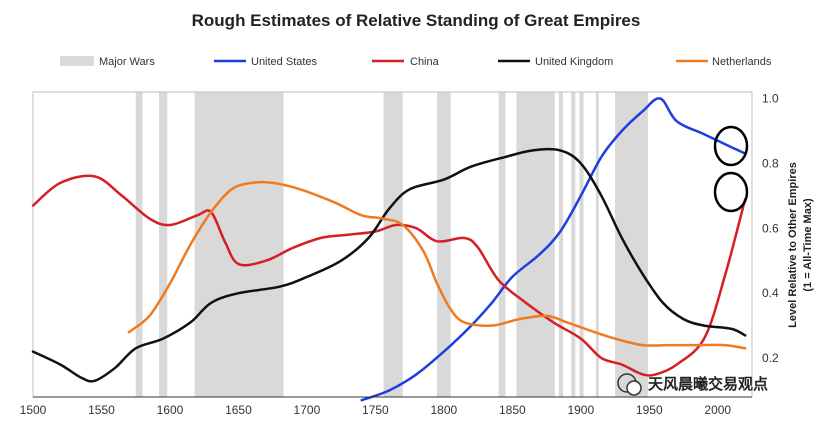 The width and height of the screenshot is (832, 424). What do you see at coordinates (793, 245) in the screenshot?
I see `y-axis-label-line1: Level Relative to Other Empires` at bounding box center [793, 245].